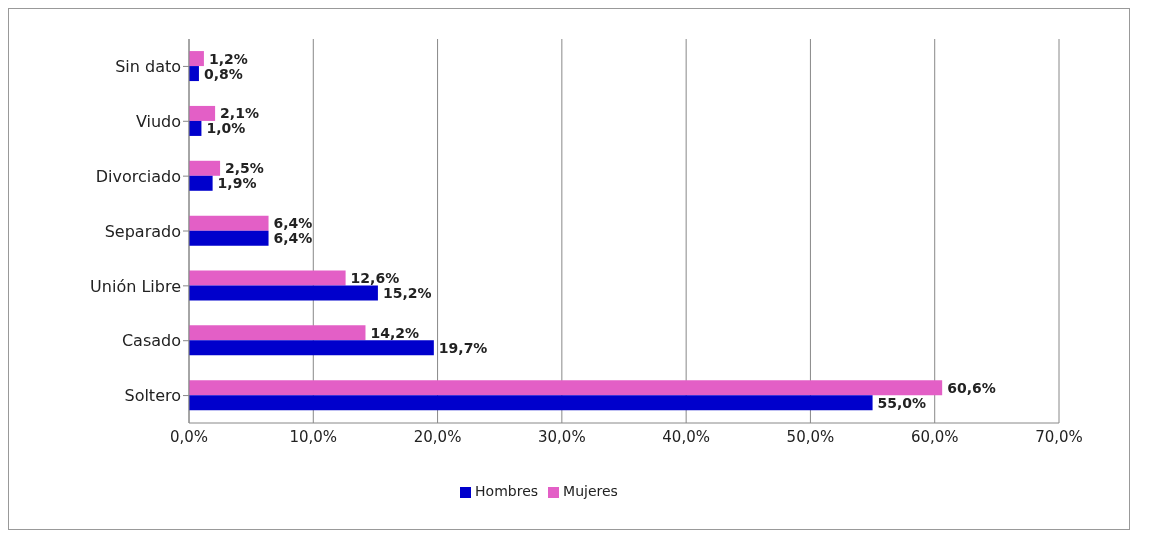  I want to click on y-tick-label: Unión Libre, so click(135, 286).